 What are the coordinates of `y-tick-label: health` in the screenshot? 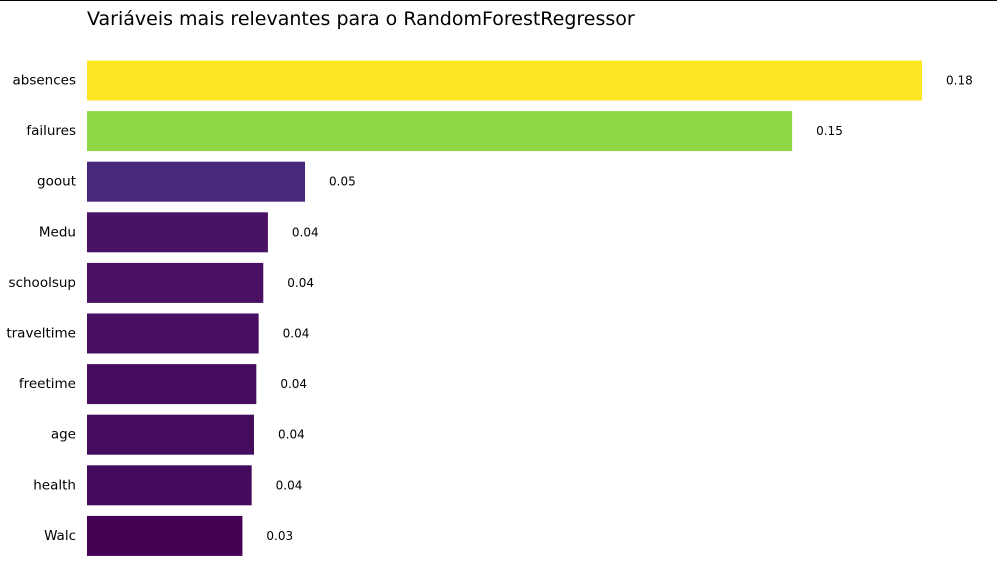 It's located at (54, 485).